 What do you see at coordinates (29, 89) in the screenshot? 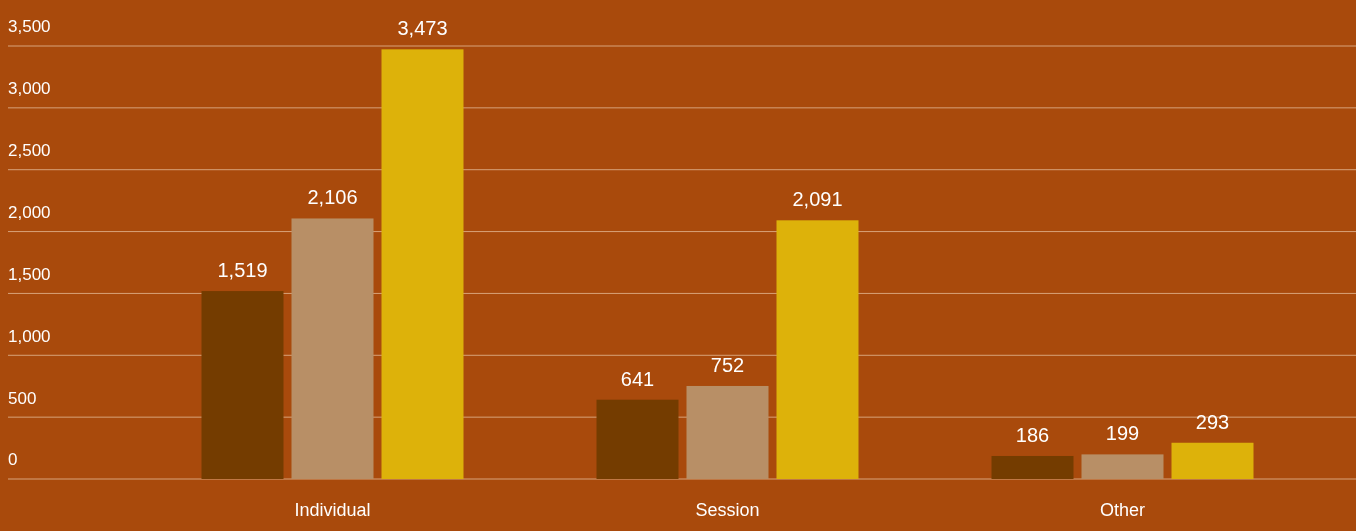
I see `y-tick-label: 3,000` at bounding box center [29, 89].